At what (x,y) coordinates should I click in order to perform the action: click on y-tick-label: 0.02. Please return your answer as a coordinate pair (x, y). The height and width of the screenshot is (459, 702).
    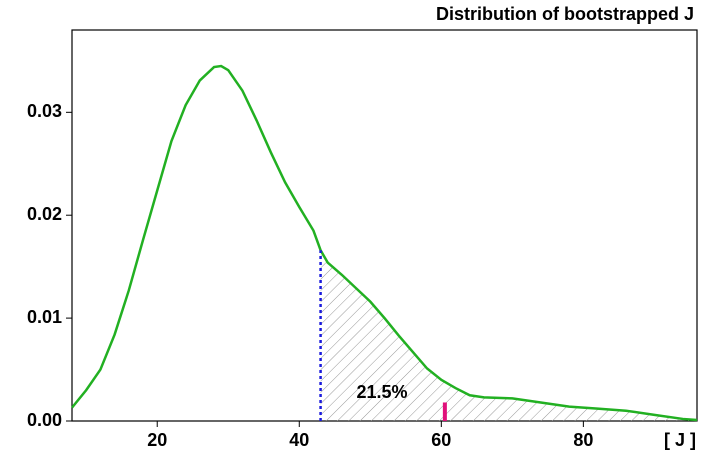
    Looking at the image, I should click on (44, 214).